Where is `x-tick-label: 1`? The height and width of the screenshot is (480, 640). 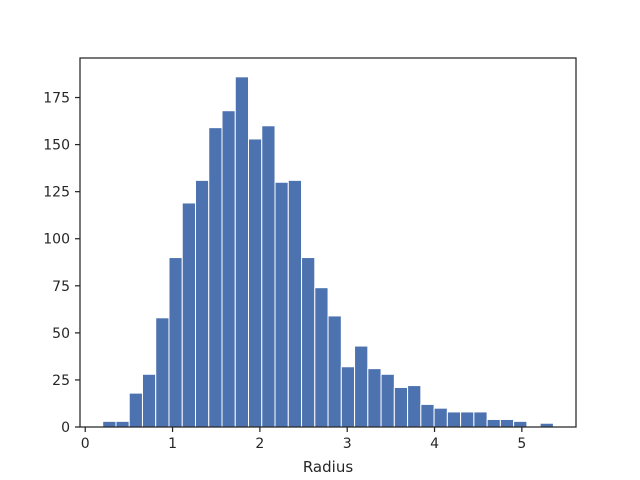 x-tick-label: 1 is located at coordinates (172, 444).